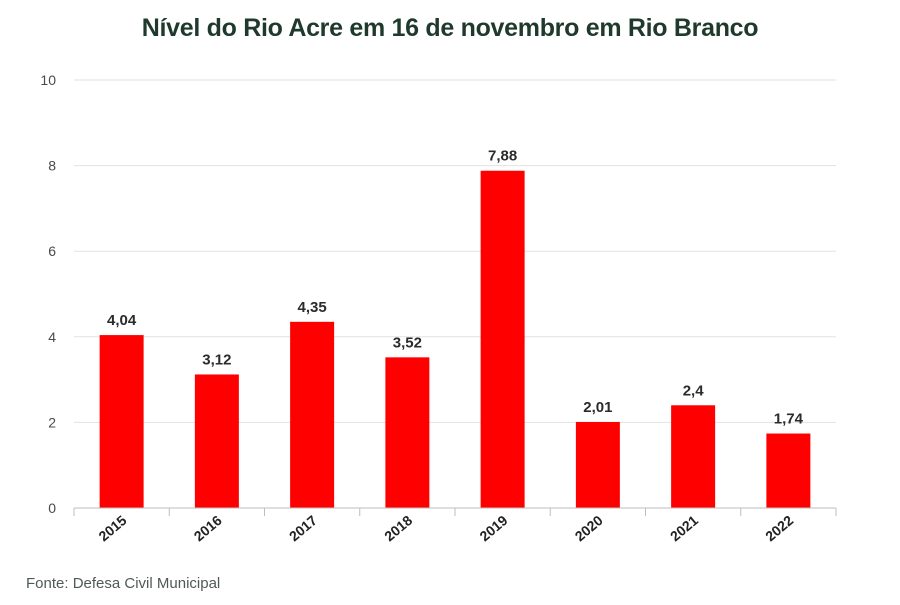 This screenshot has width=900, height=605. What do you see at coordinates (455, 511) in the screenshot?
I see `x-axis` at bounding box center [455, 511].